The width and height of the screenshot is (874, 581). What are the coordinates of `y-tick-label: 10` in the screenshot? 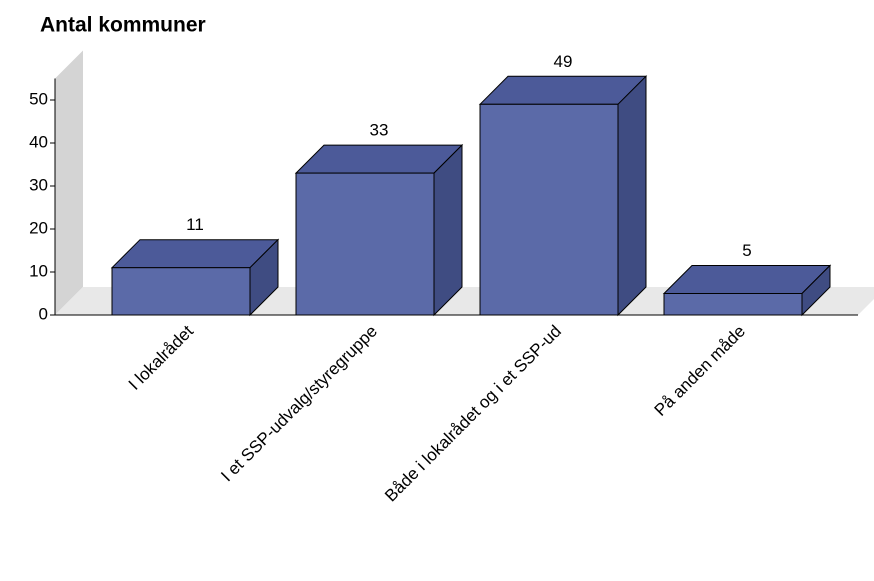 It's located at (38, 270).